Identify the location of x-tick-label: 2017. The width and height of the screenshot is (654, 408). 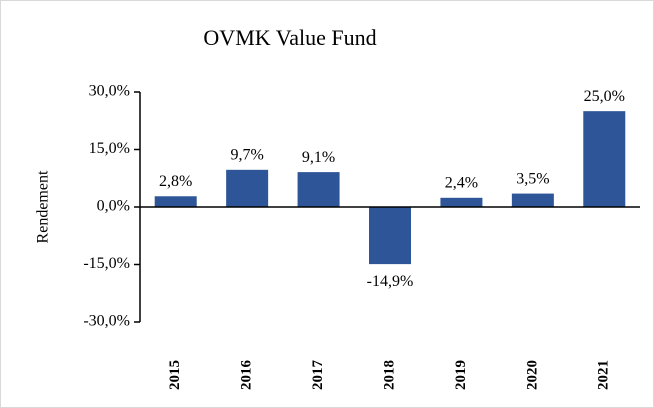
(318, 375).